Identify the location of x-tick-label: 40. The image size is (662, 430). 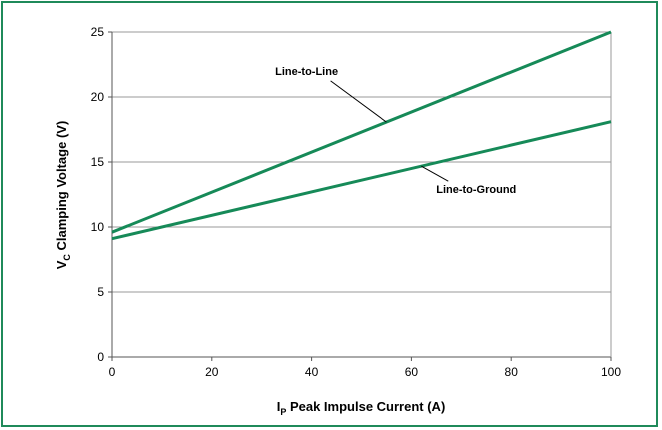
(312, 372).